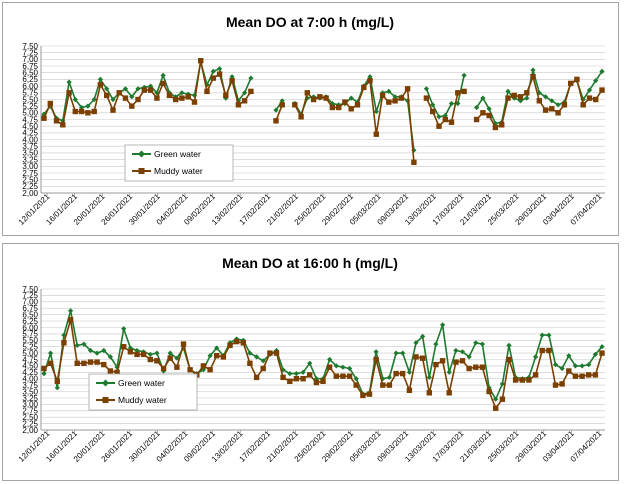  I want to click on y-tick-label: 5,75, so click(30, 334).